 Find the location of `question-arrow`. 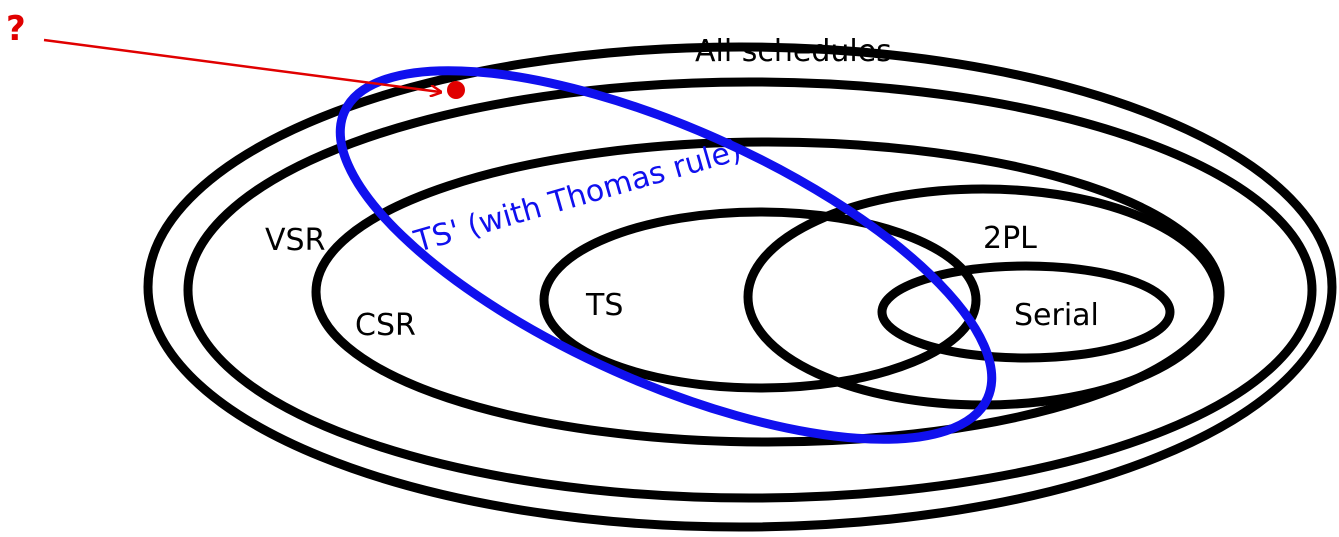

question-arrow is located at coordinates (241, 65).